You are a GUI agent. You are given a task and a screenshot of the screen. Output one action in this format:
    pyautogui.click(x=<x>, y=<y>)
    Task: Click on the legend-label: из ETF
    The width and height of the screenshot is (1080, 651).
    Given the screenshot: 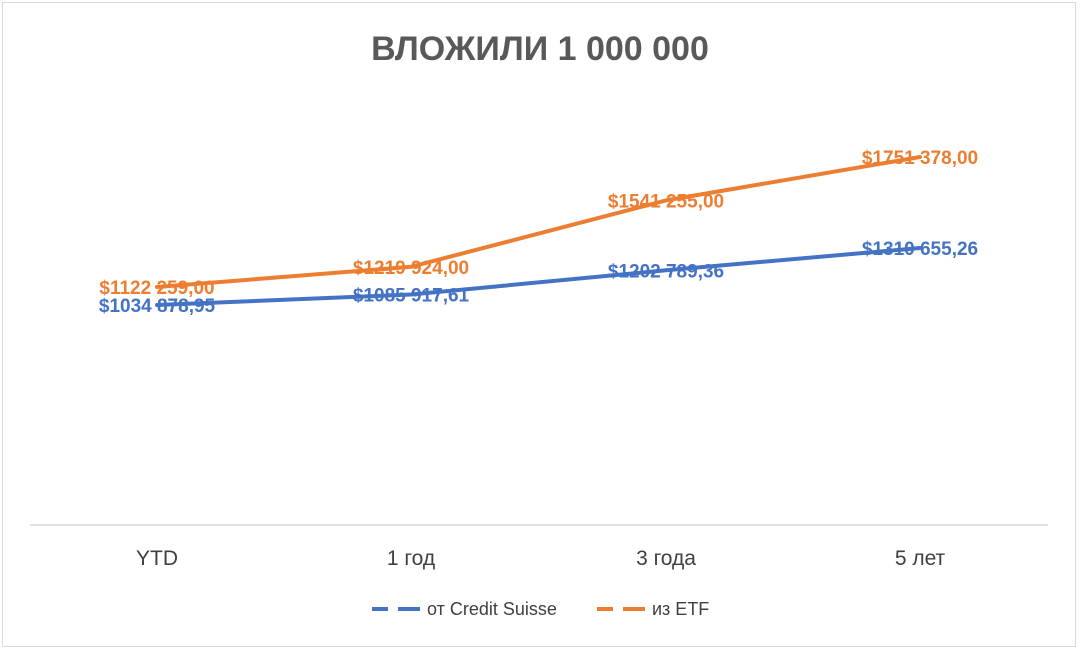 What is the action you would take?
    pyautogui.click(x=680, y=609)
    